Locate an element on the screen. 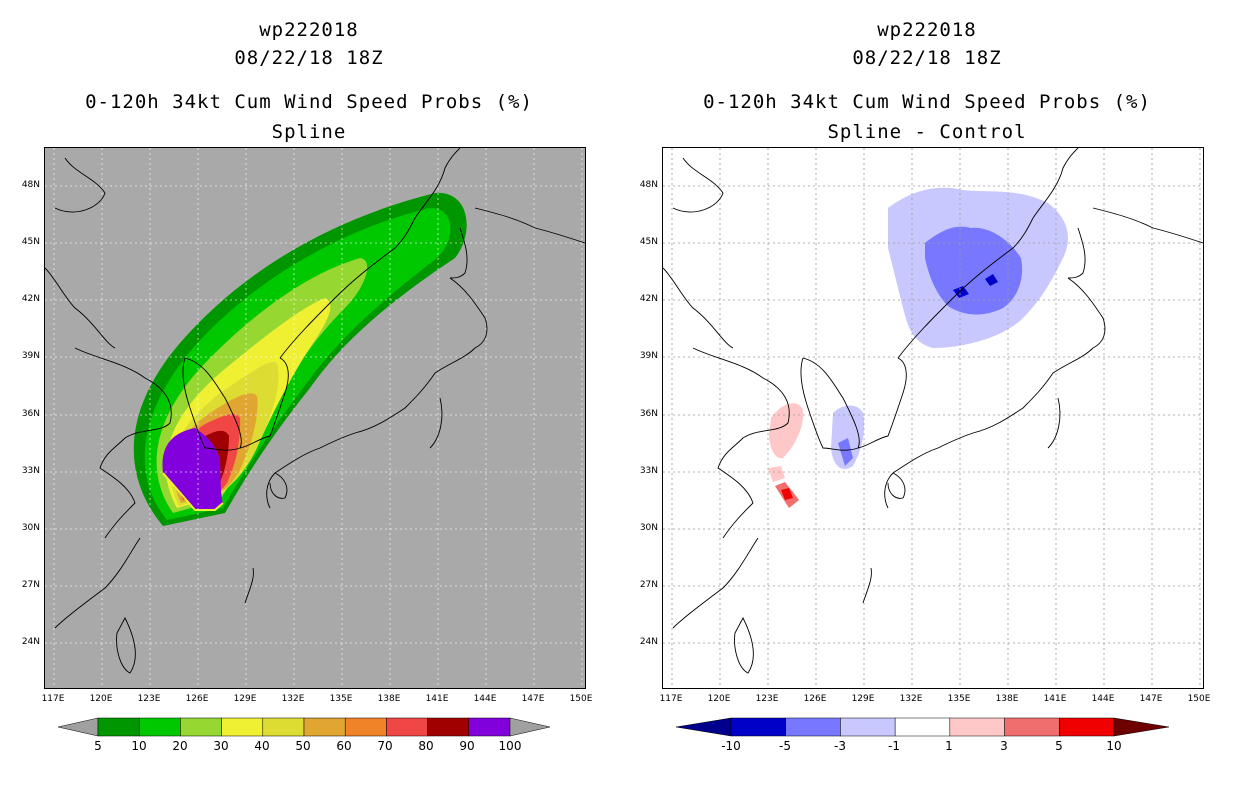  colorbar-label: 30 is located at coordinates (221, 746).